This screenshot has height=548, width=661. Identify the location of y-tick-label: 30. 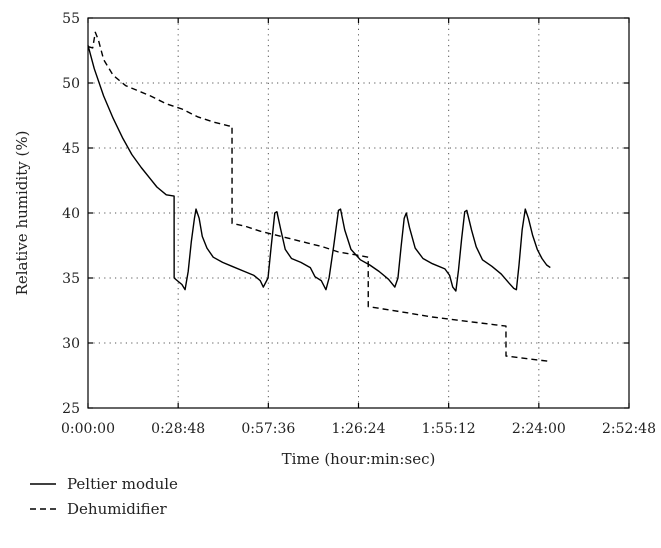
(71, 344).